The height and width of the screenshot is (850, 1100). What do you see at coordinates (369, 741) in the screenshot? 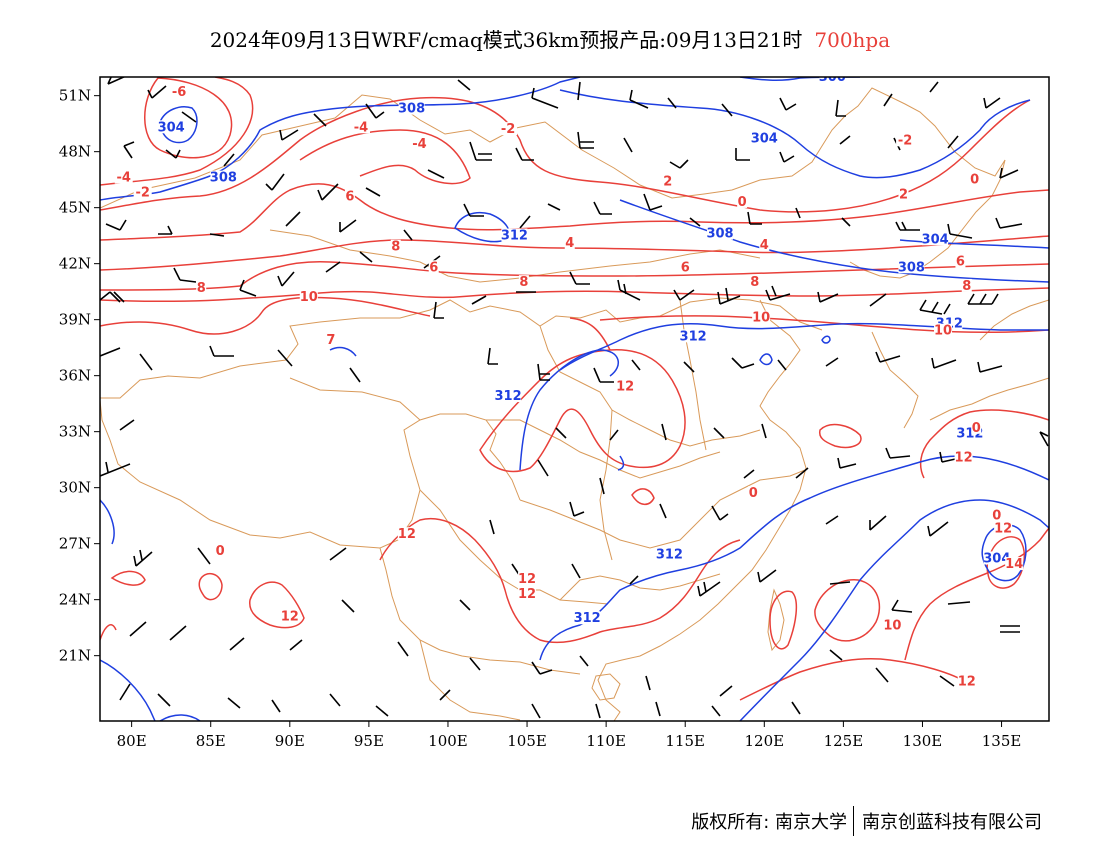
I see `lon-tick-label: 95E` at bounding box center [369, 741].